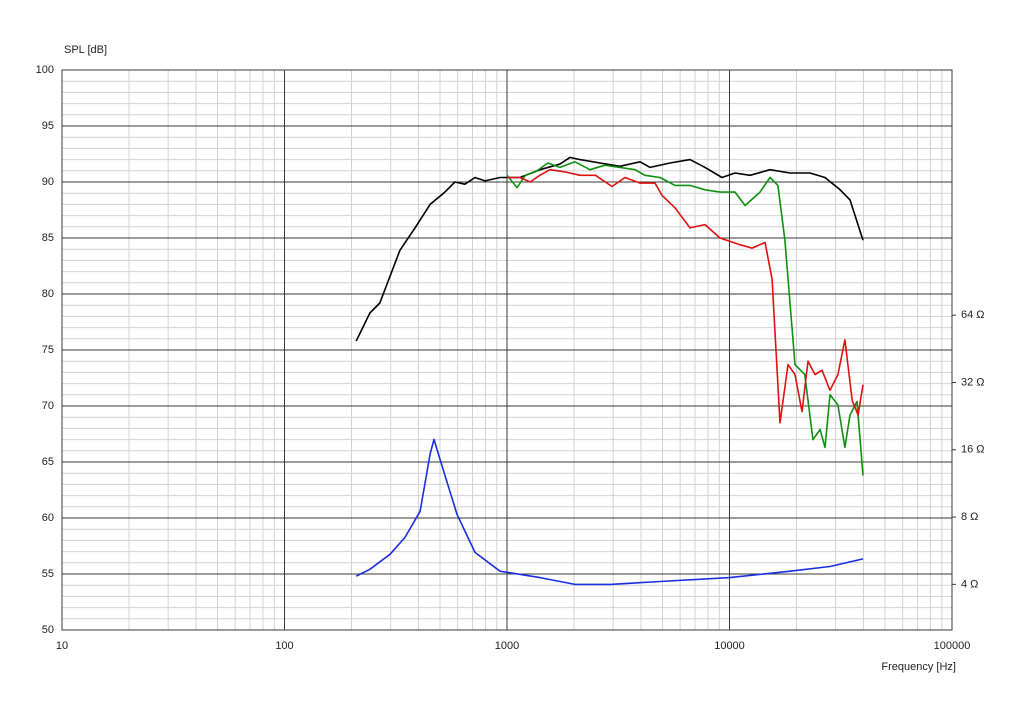 Image resolution: width=1024 pixels, height=716 pixels. I want to click on y-tick-label: 60, so click(48, 518).